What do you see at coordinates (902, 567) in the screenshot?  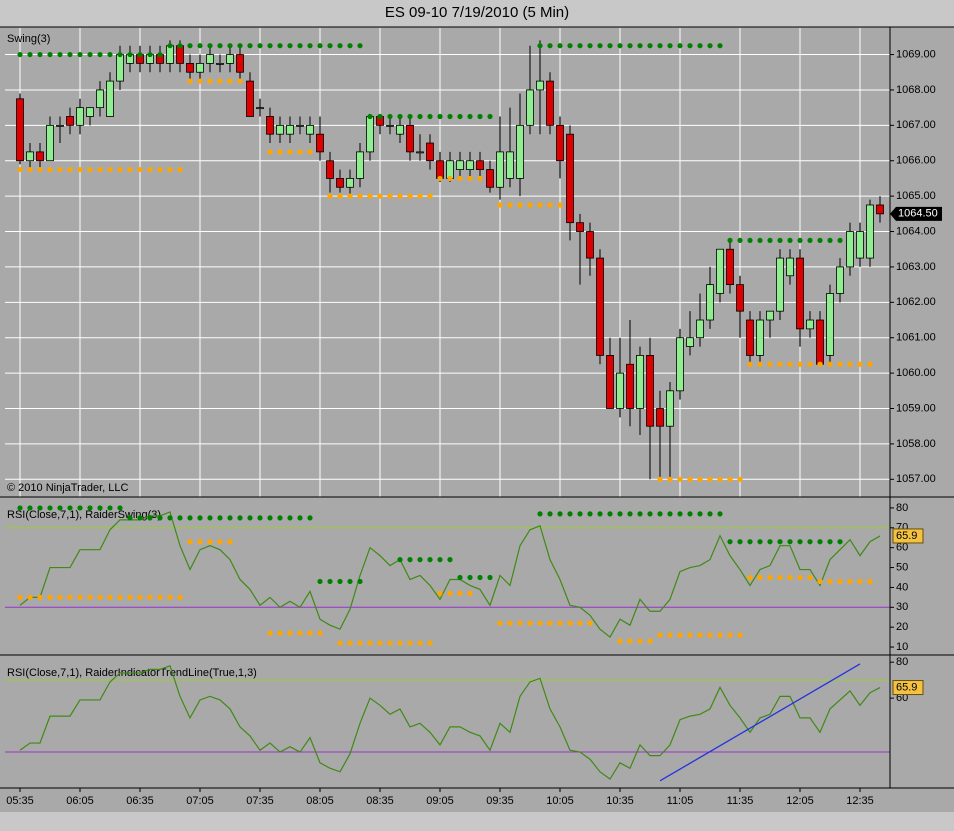 I see `y-tick-label: 50` at bounding box center [902, 567].